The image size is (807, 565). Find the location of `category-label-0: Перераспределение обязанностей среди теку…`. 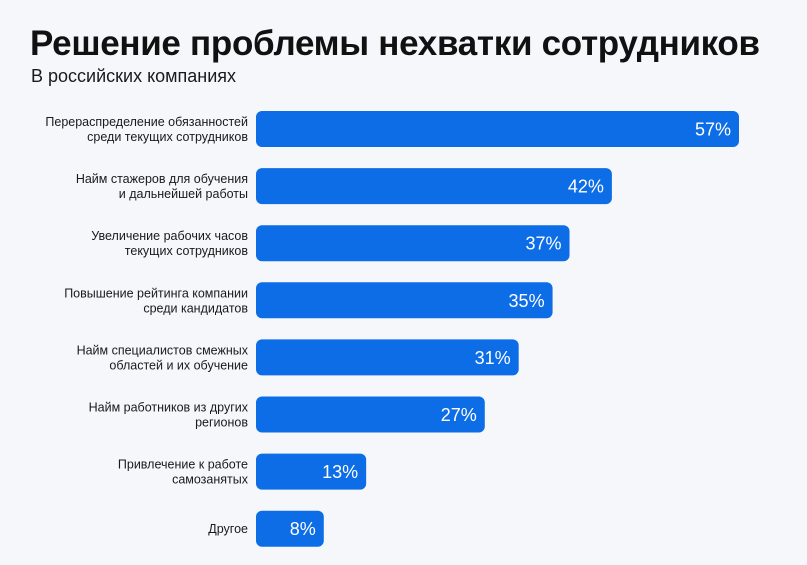

category-label-0: Перераспределение обязанностей среди теку… is located at coordinates (146, 129).